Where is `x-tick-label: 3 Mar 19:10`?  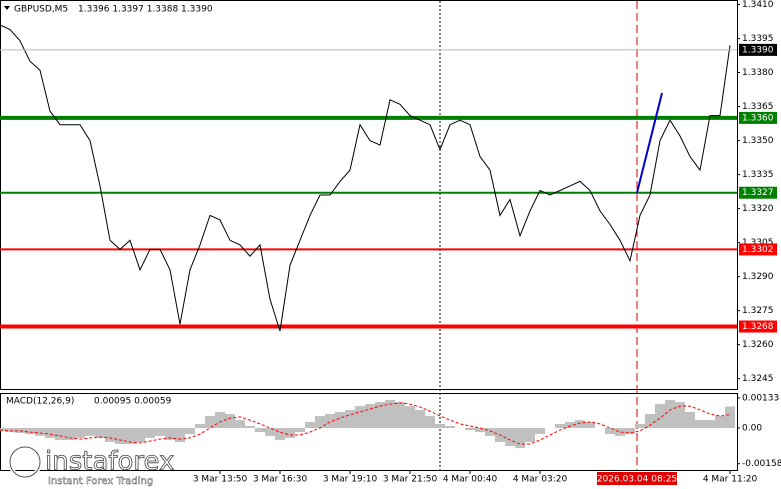
x-tick-label: 3 Mar 19:10 is located at coordinates (350, 480).